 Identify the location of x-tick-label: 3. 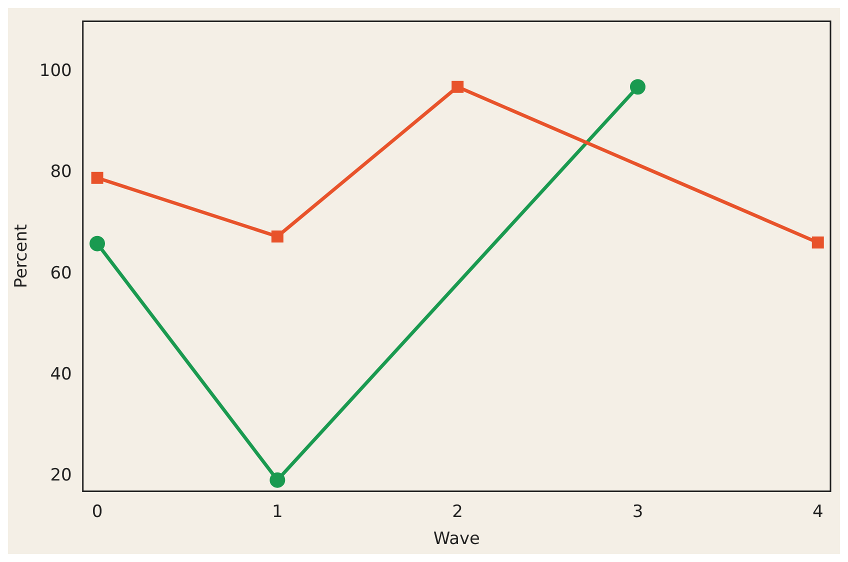
(638, 512).